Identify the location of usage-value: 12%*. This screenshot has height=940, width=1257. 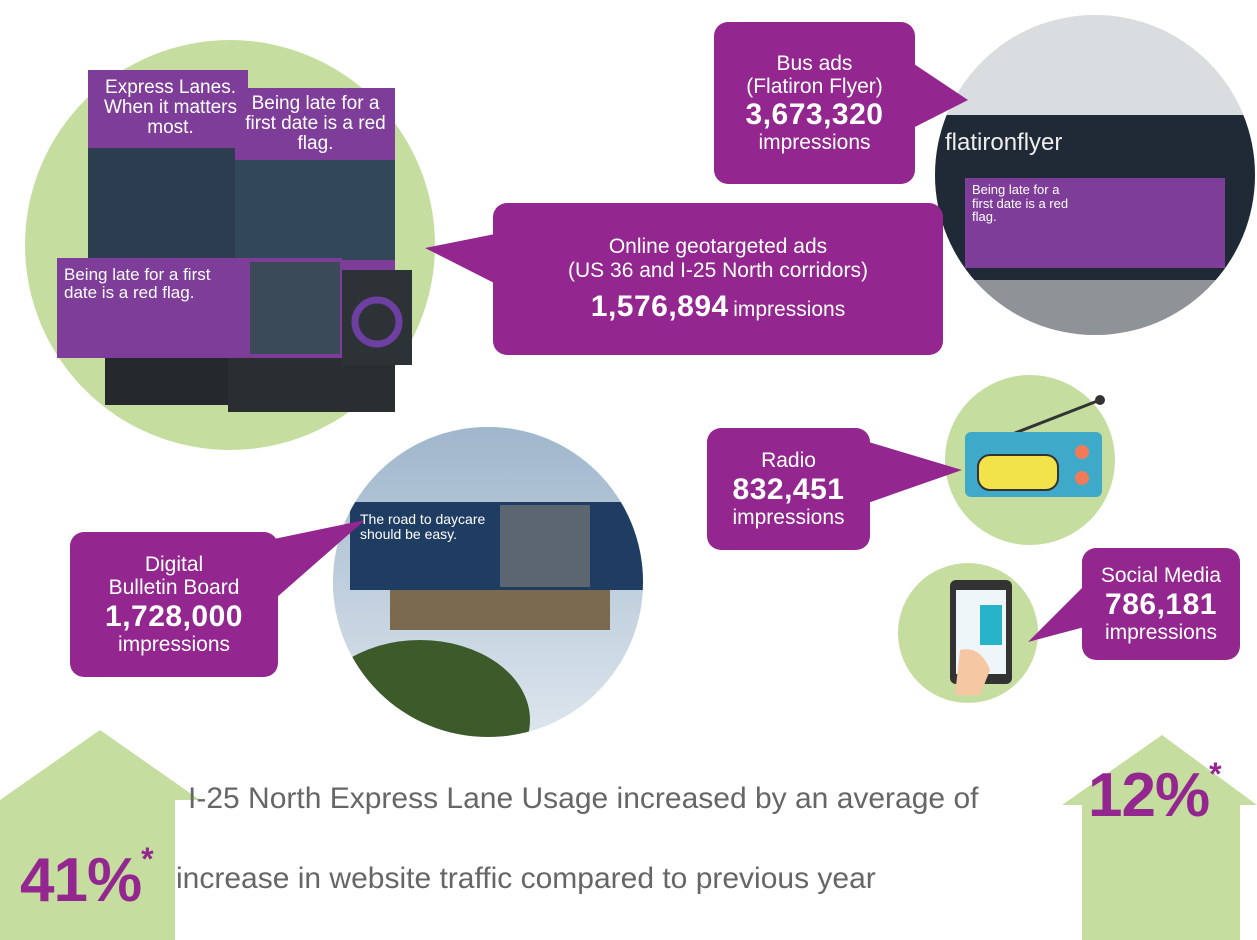
(1155, 793).